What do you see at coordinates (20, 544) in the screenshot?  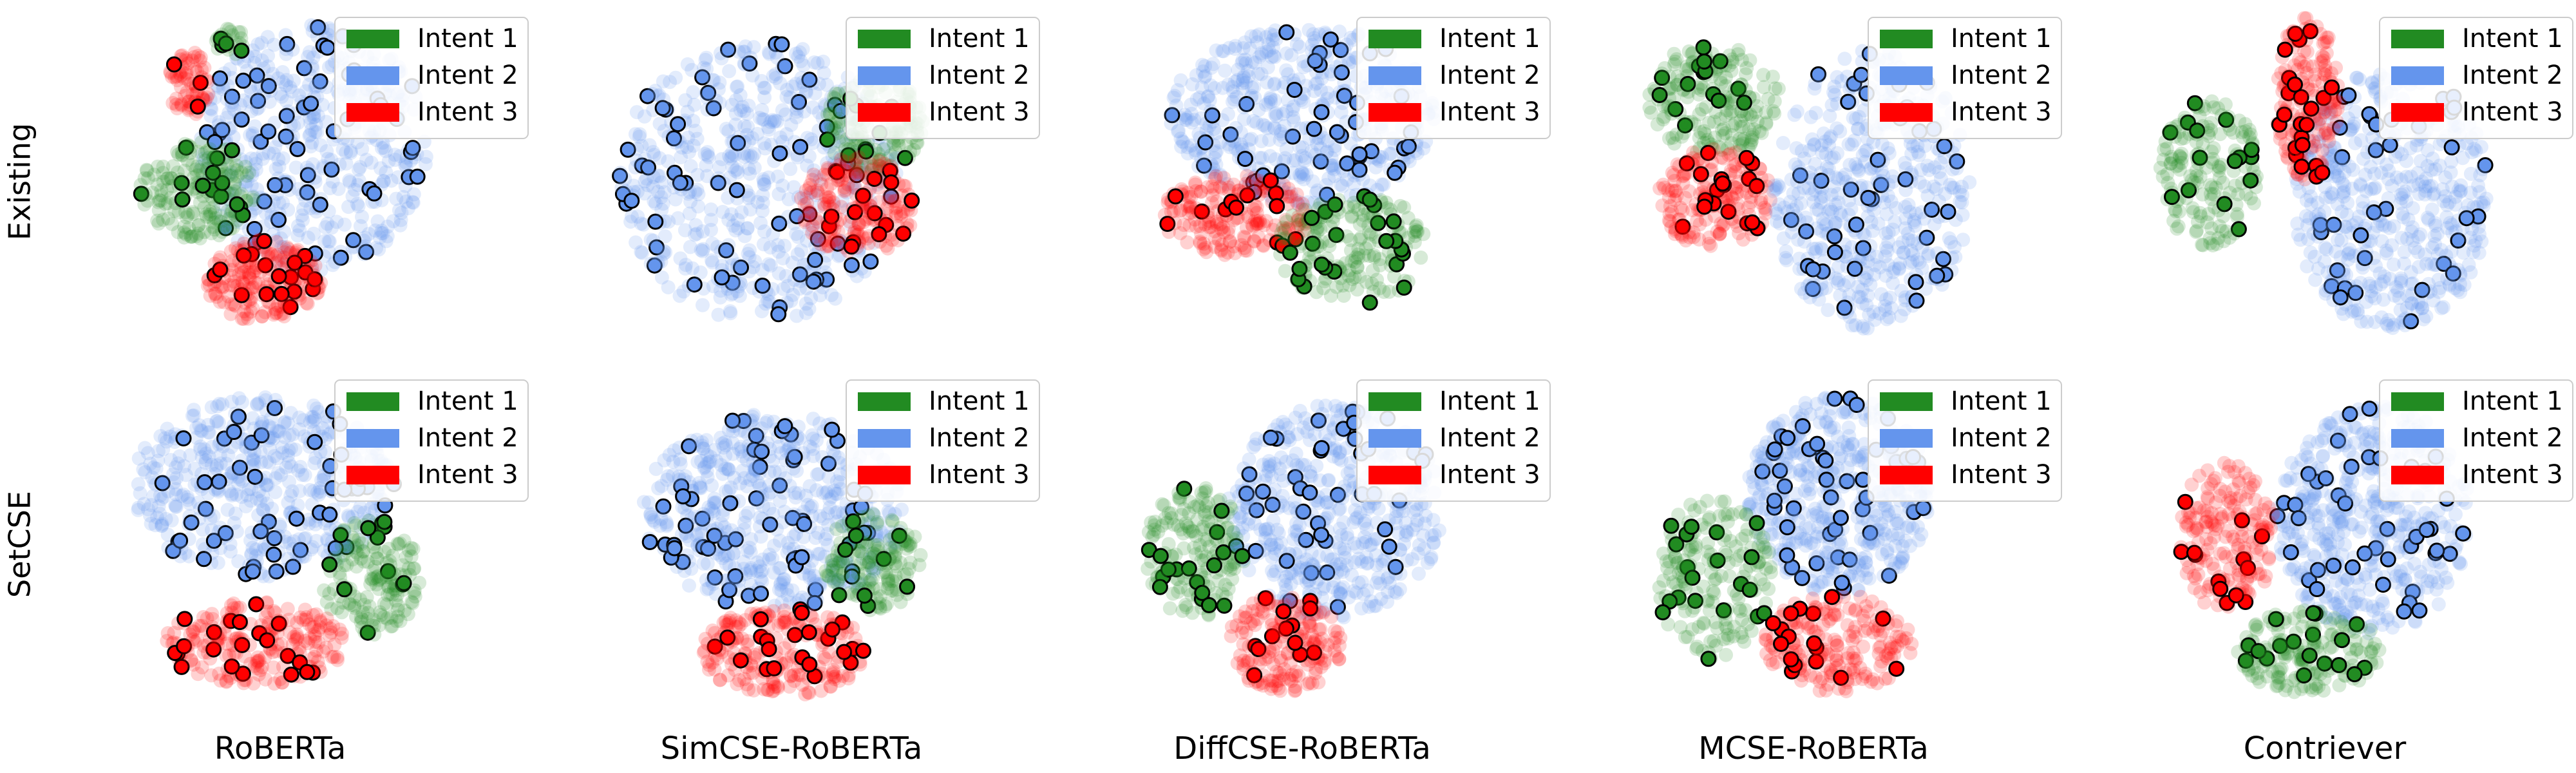 I see `row-label: SetCSE` at bounding box center [20, 544].